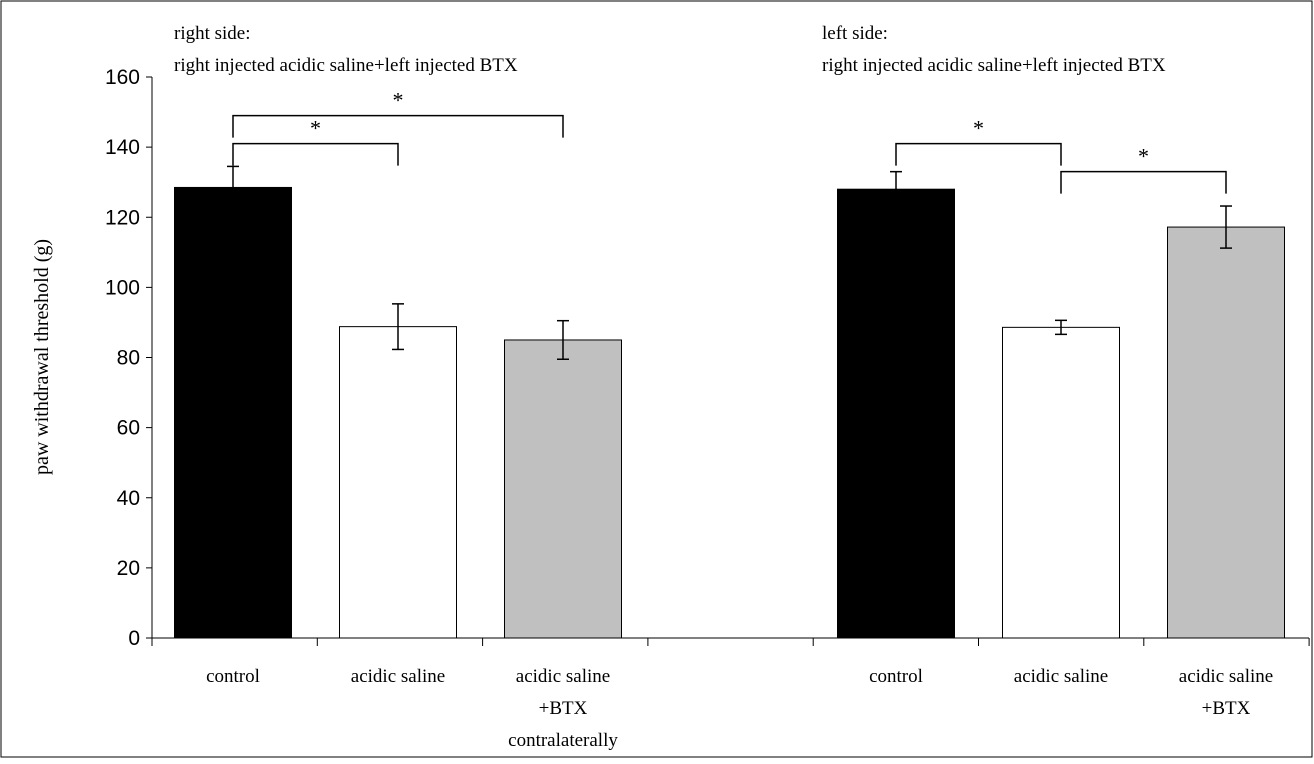 This screenshot has width=1314, height=764. What do you see at coordinates (134, 638) in the screenshot?
I see `y-tick-label: 0` at bounding box center [134, 638].